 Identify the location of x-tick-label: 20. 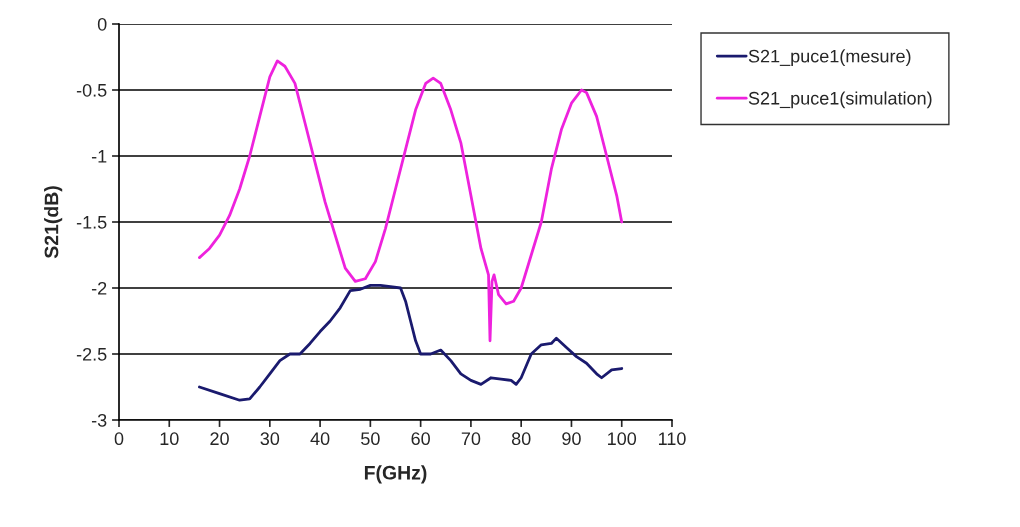
(219, 439).